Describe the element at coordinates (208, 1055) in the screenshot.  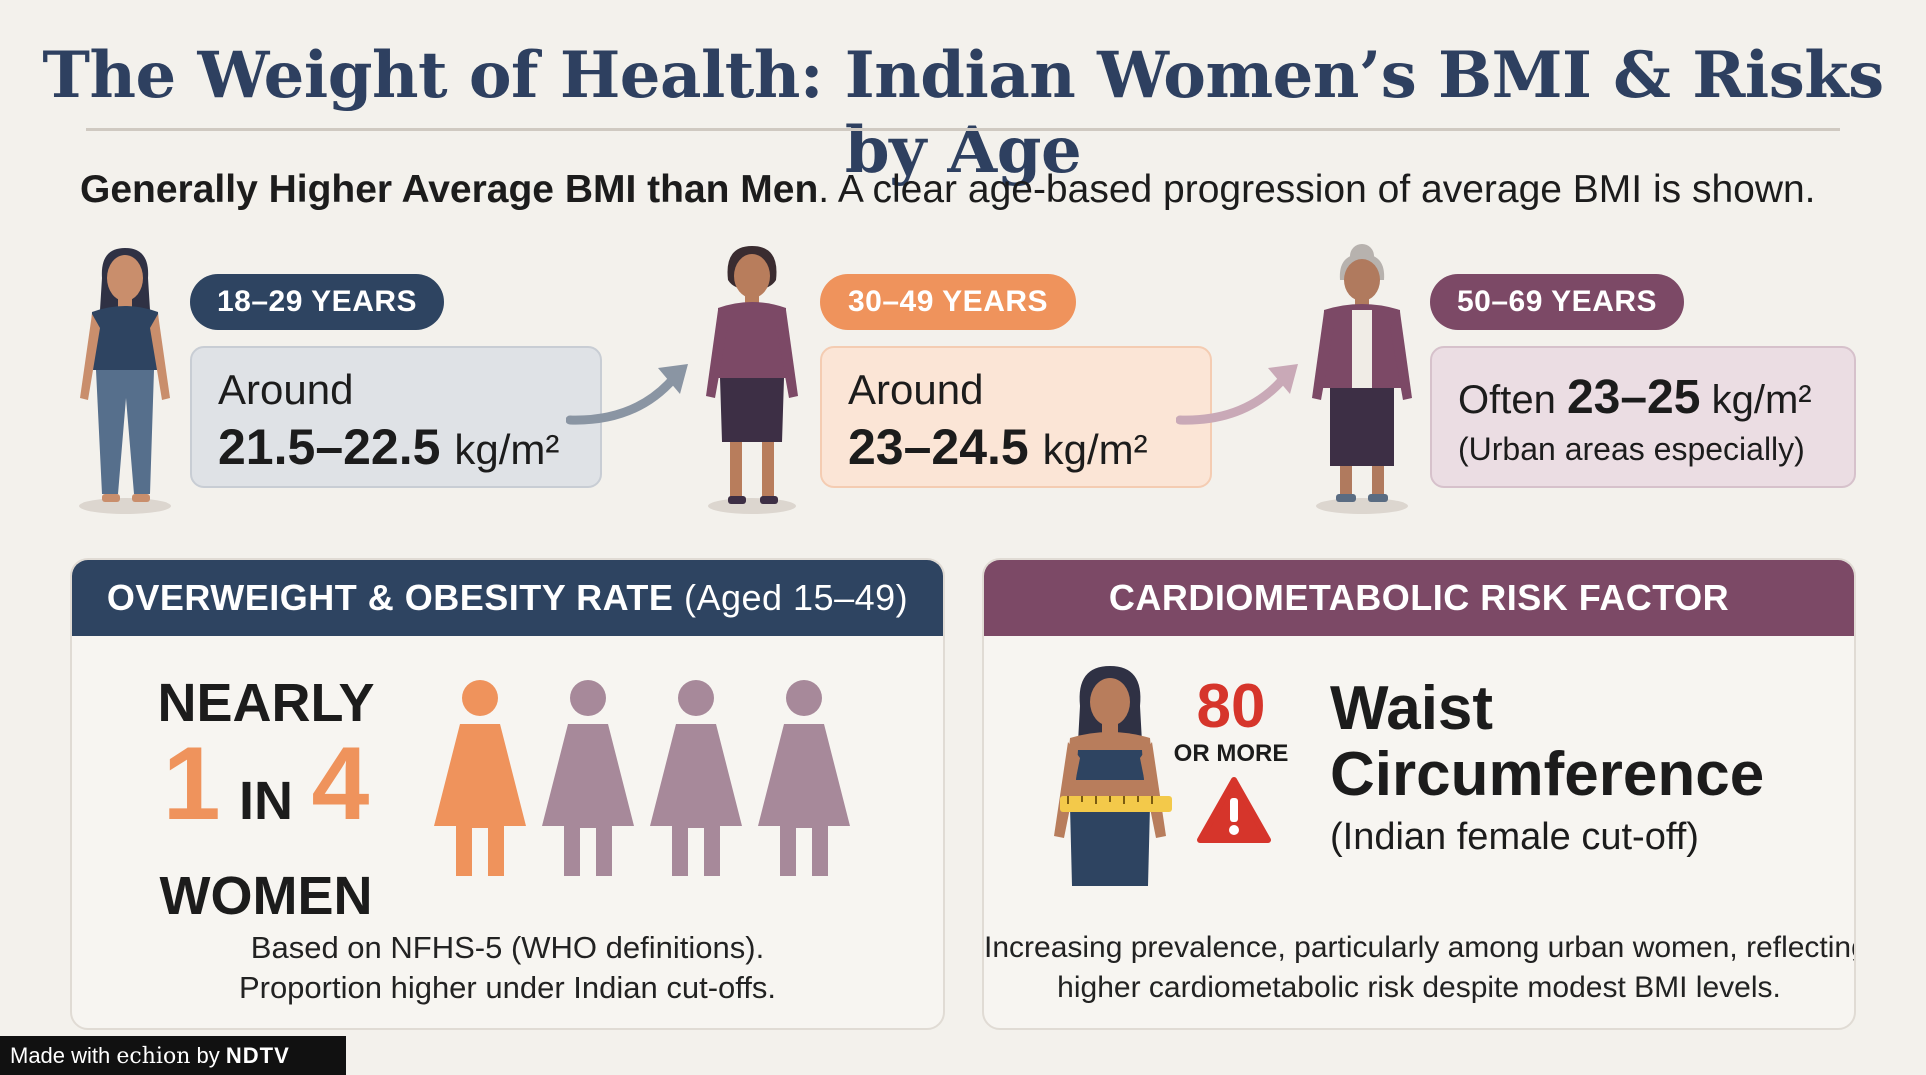
I see `by-label: by` at that location.